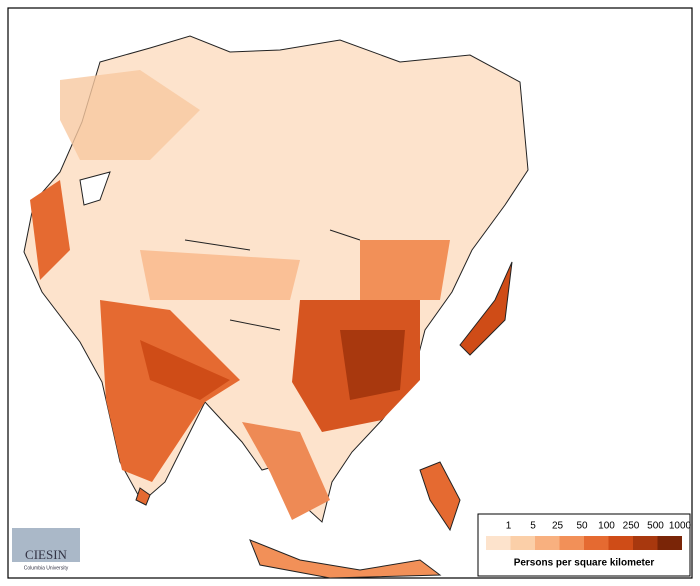  What do you see at coordinates (533, 526) in the screenshot?
I see `legend-tick-label: 5` at bounding box center [533, 526].